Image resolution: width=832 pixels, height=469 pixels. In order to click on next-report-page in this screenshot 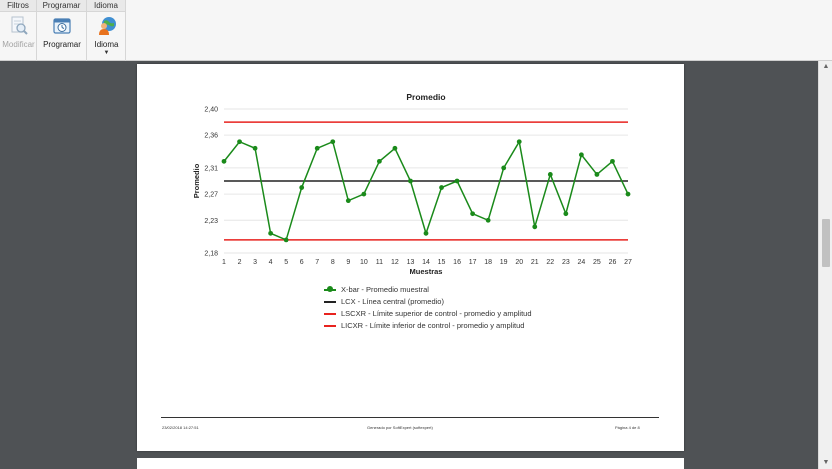, I will do `click(410, 463)`.